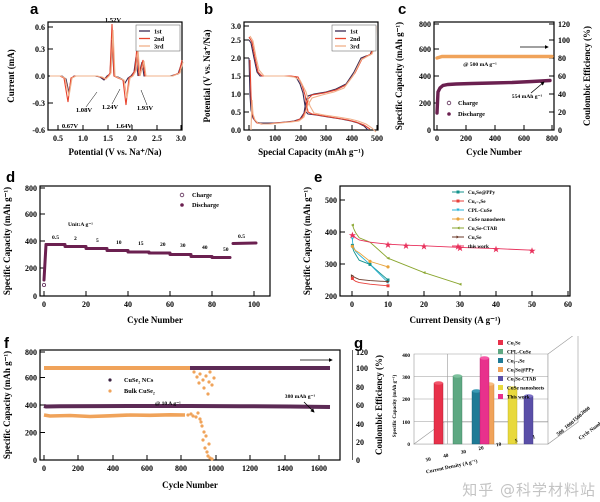 This screenshot has height=502, width=600. Describe the element at coordinates (493, 96) in the screenshot. I see `panel-c-capacity-curve` at that location.